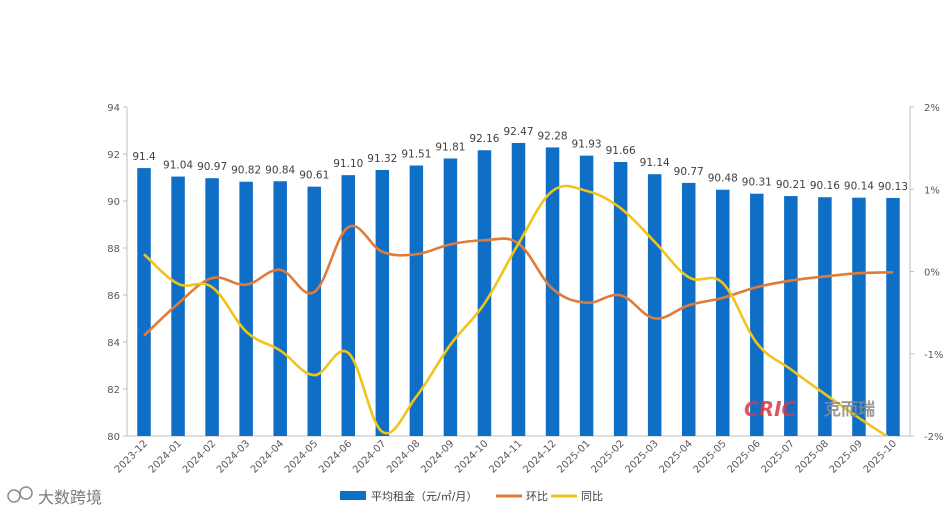 Image resolution: width=948 pixels, height=517 pixels. Describe the element at coordinates (932, 190) in the screenshot. I see `y-right-tick-label: 1%` at that location.